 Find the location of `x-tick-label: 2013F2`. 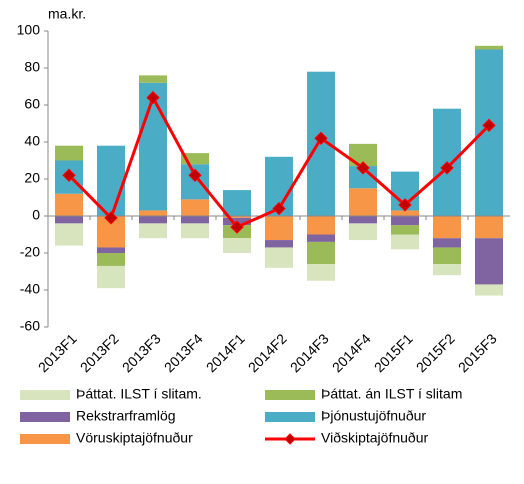

x-tick-label: 2013F2 is located at coordinates (99, 352).